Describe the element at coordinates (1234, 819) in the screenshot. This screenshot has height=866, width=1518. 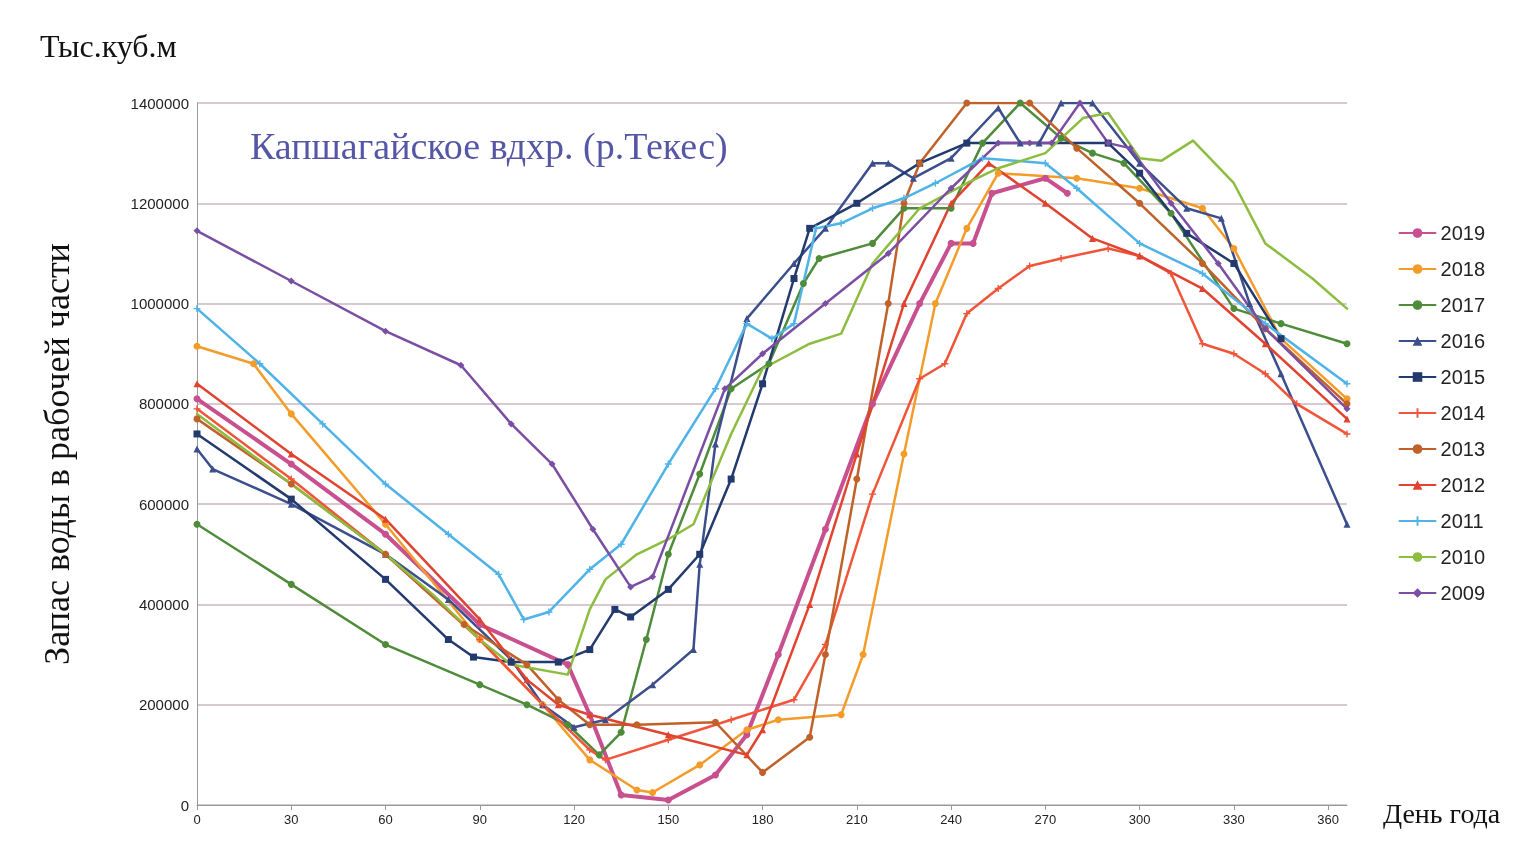
I see `x-tick-label: 330` at that location.